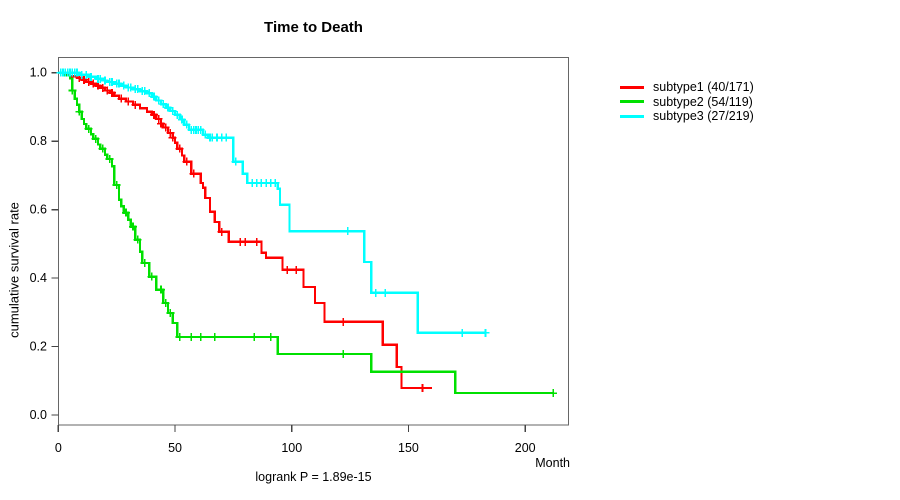  Describe the element at coordinates (408, 448) in the screenshot. I see `x-tick-label: 150` at that location.